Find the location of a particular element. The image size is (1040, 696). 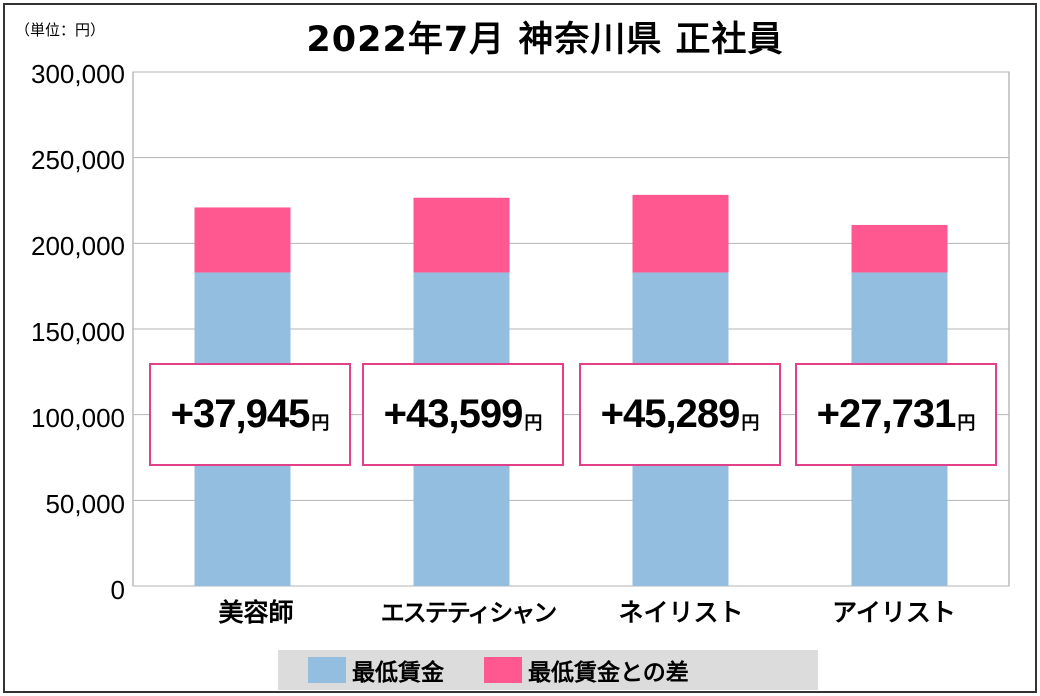

y-tick-label: 150,000 is located at coordinates (78, 332).